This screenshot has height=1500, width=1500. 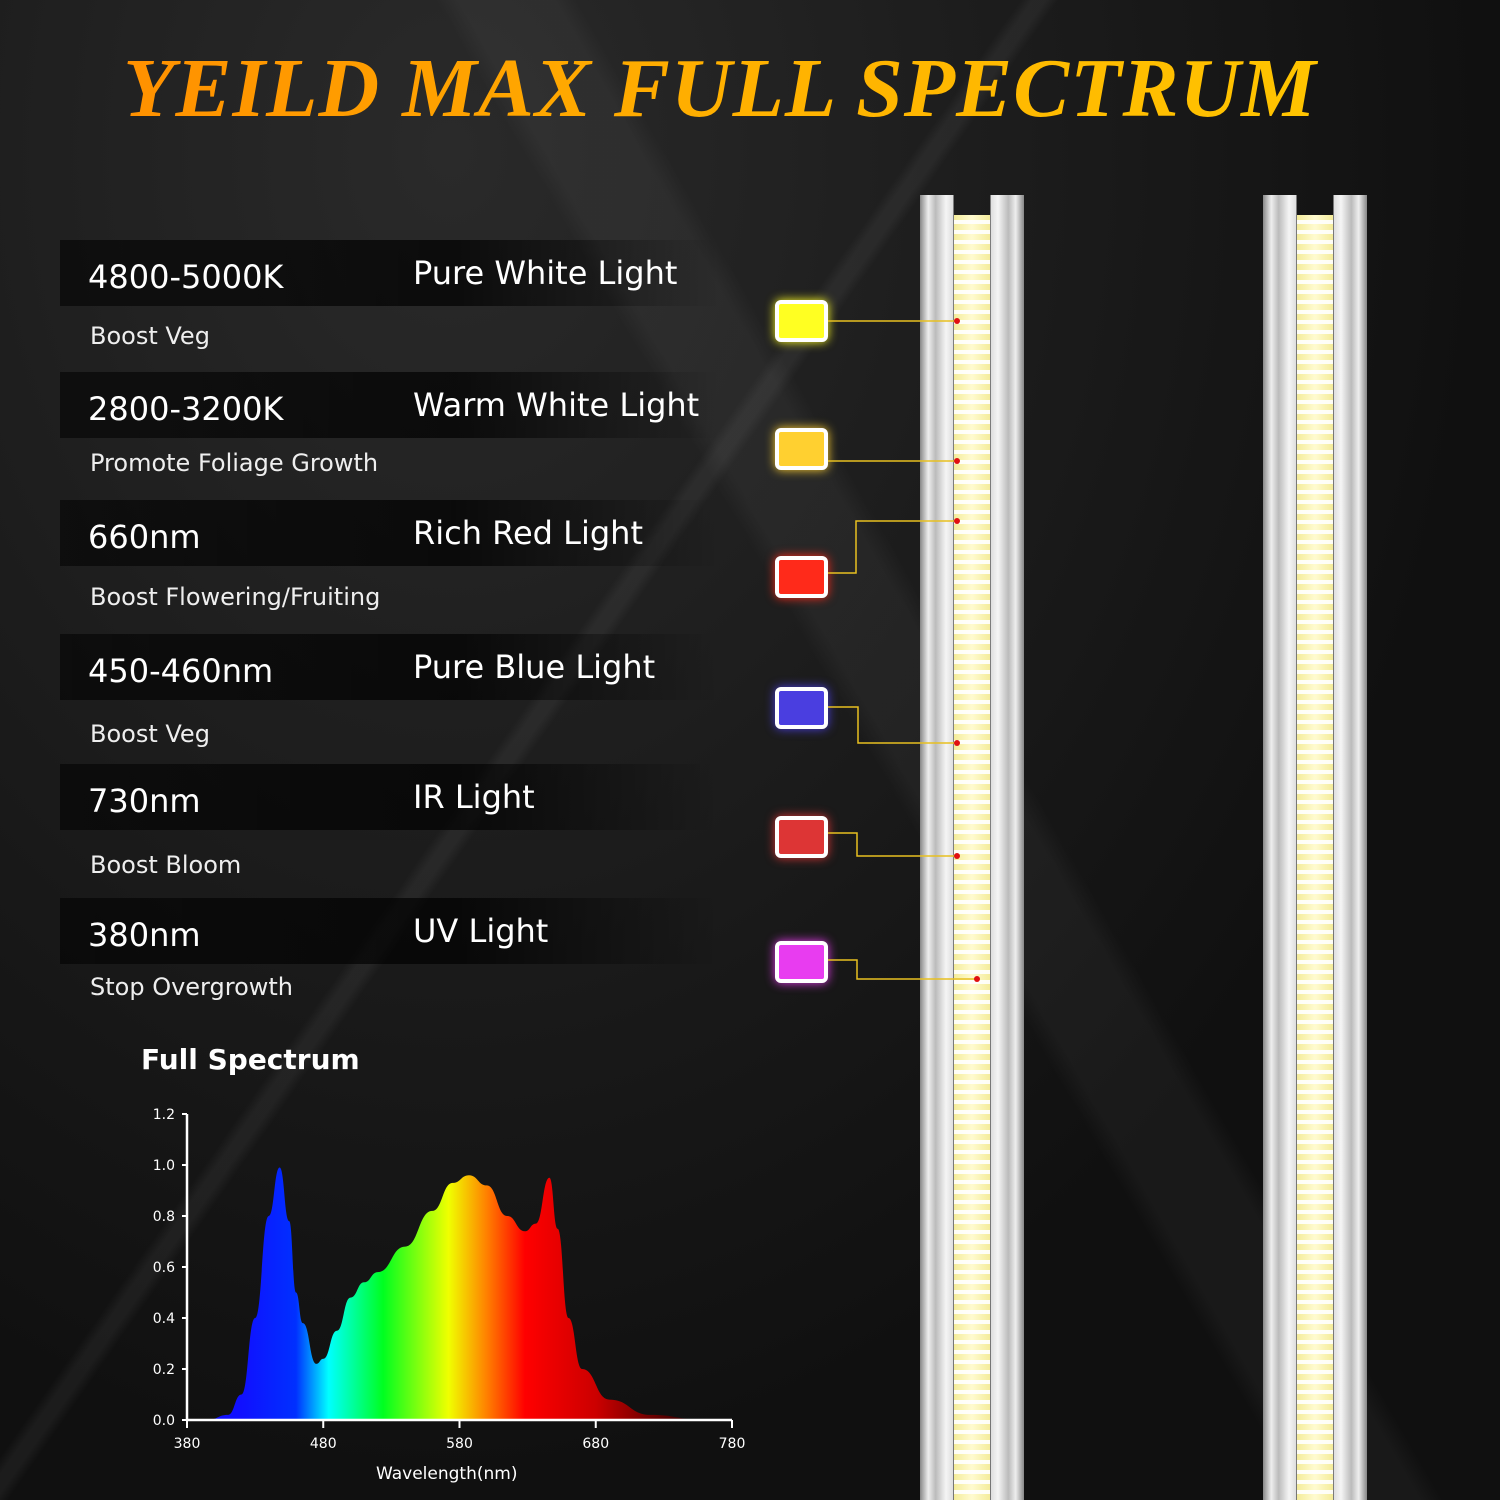 I want to click on light-effect: Promote Foliage Growth, so click(x=234, y=463).